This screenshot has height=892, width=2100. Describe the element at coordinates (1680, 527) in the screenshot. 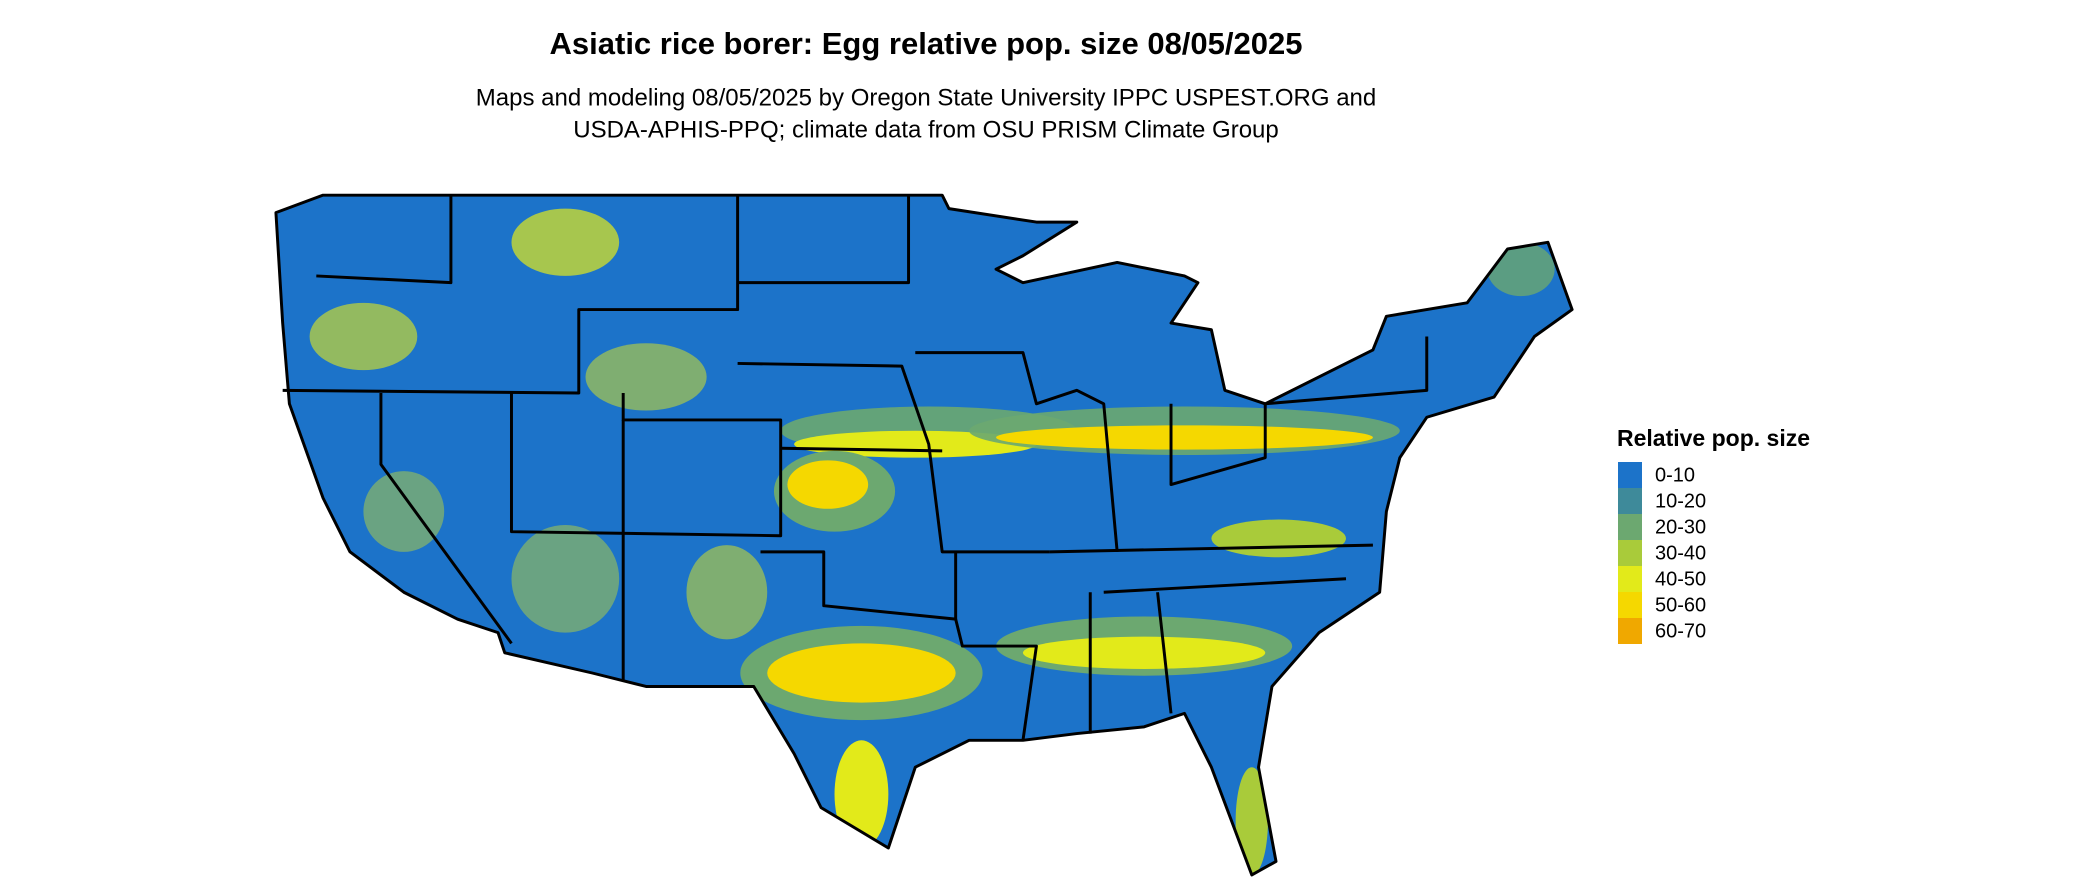

I see `legend-label: 20-30` at that location.